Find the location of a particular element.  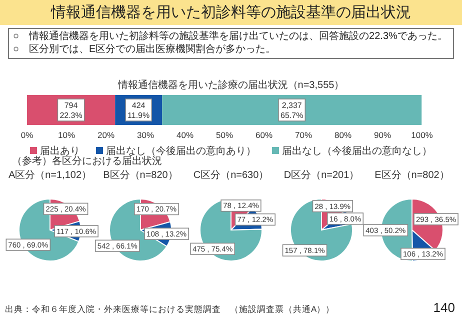

x-tick-label: 30% is located at coordinates (145, 135).